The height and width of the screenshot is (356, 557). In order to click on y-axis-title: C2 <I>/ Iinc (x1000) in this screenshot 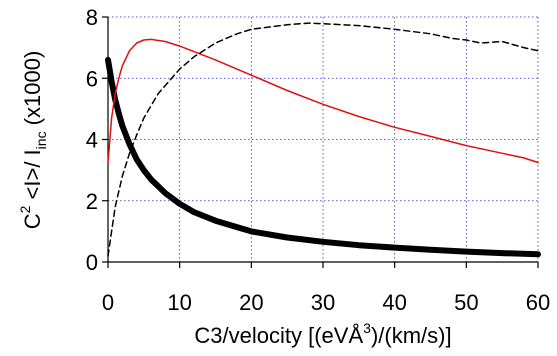, I will do `click(33, 140)`.